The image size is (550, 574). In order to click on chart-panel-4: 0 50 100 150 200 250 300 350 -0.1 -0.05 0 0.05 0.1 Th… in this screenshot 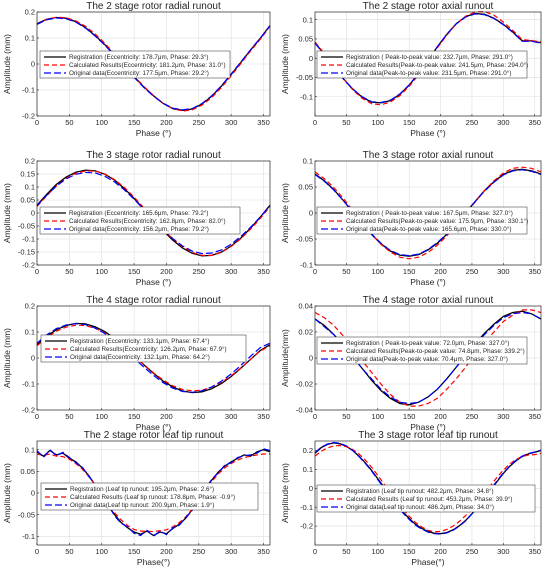, I will do `click(411, 218)`.